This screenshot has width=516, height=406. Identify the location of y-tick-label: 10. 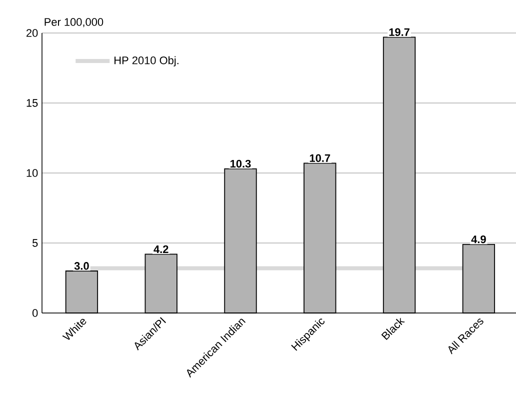
(32, 173).